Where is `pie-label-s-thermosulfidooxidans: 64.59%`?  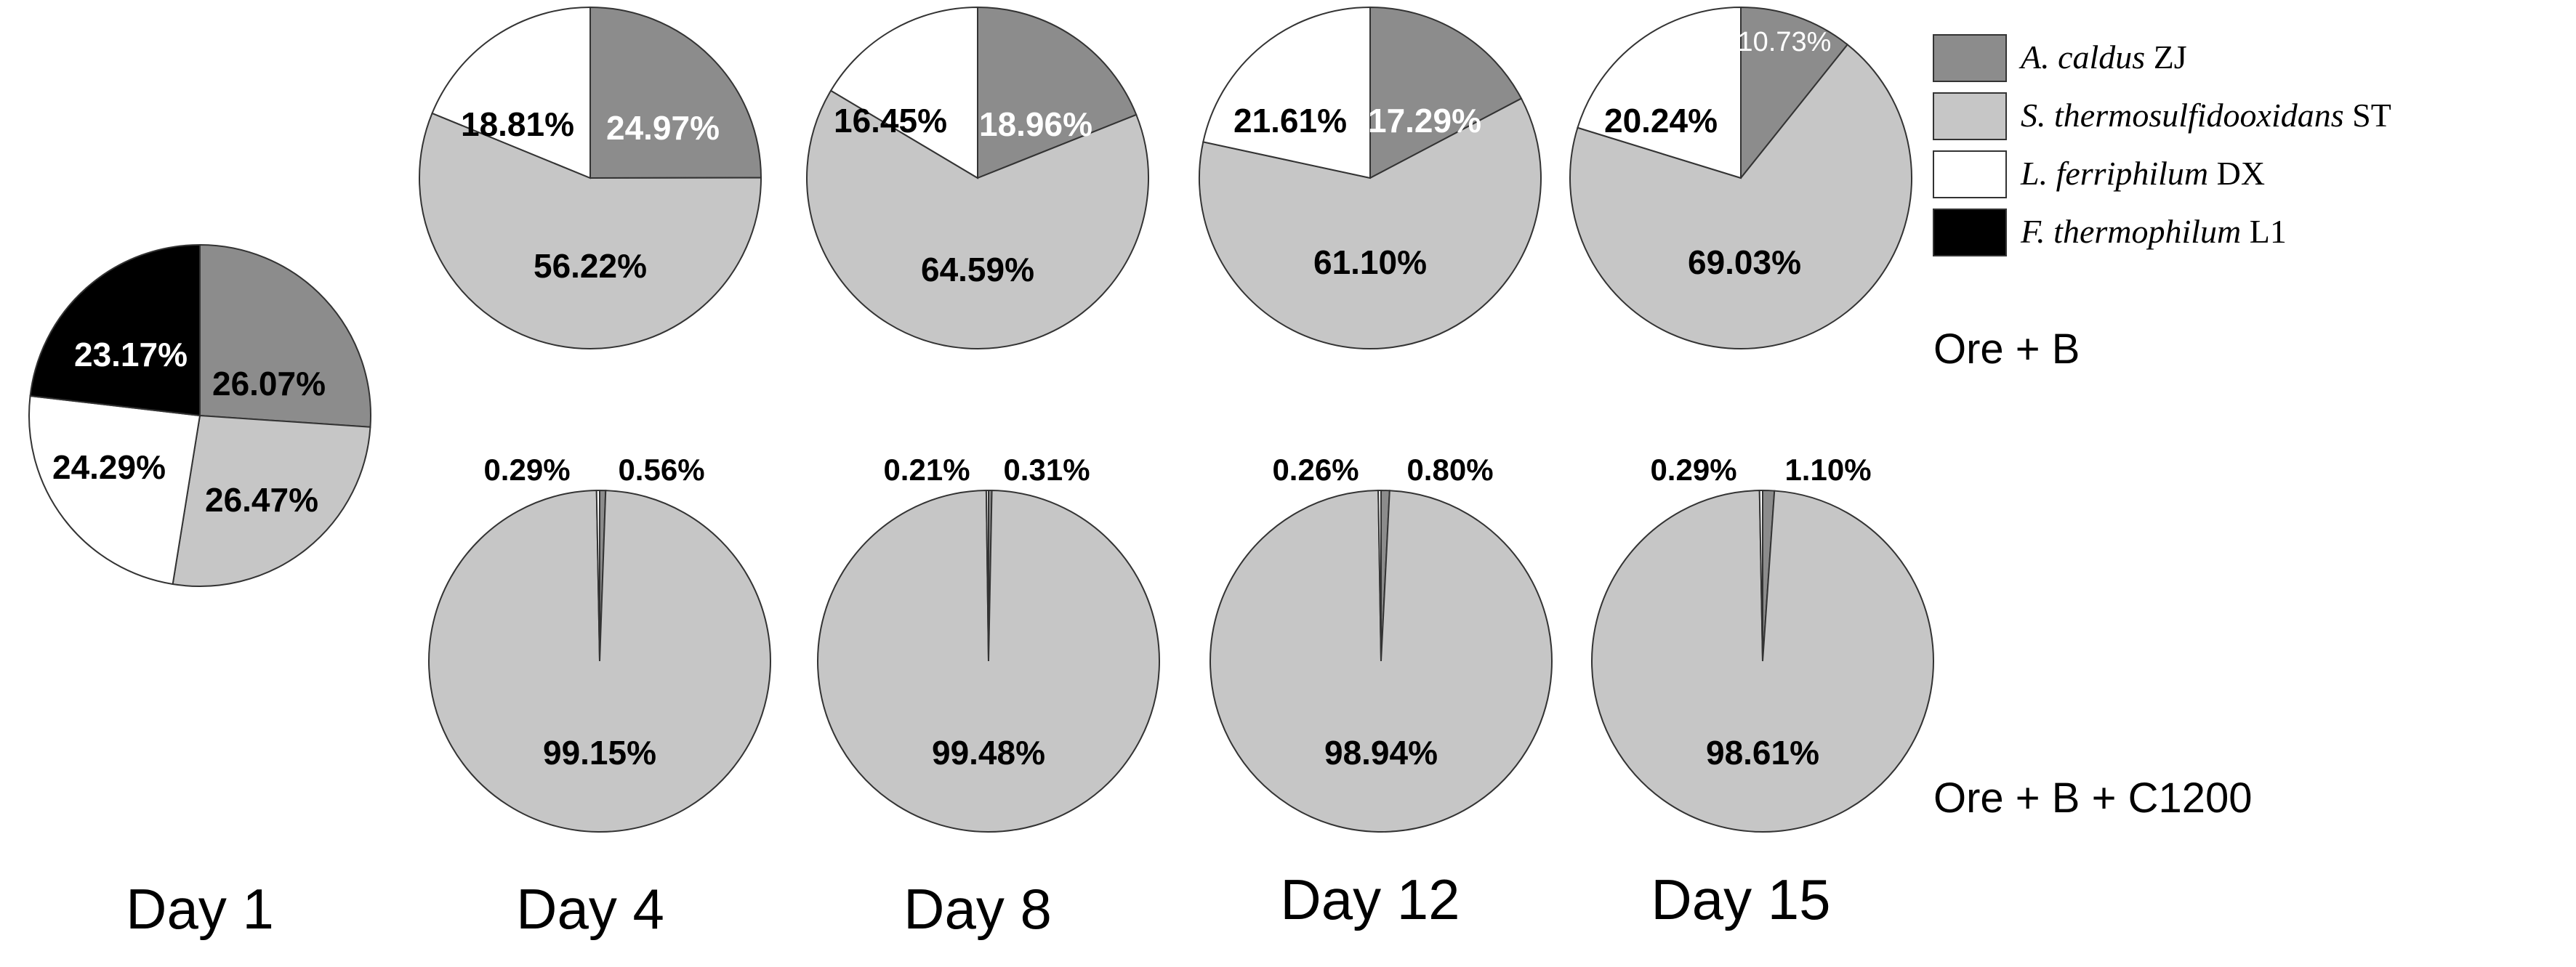 pie-label-s-thermosulfidooxidans: 64.59% is located at coordinates (977, 269).